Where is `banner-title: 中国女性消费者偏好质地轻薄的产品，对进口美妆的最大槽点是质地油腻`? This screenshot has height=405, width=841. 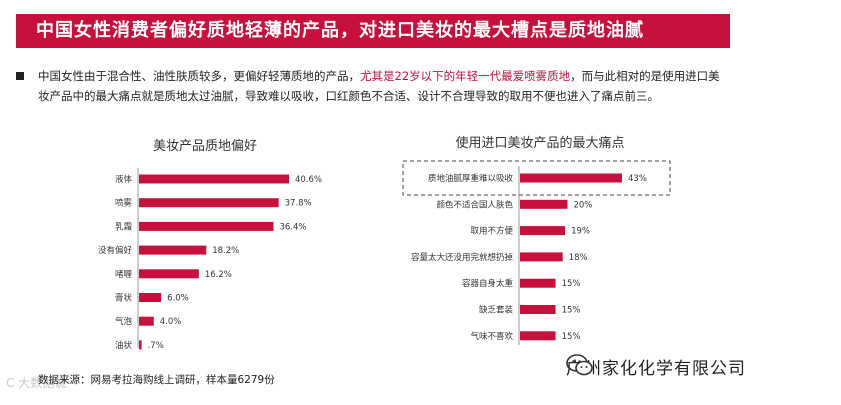
banner-title: 中国女性消费者偏好质地轻薄的产品，对进口美妆的最大槽点是质地油腻 is located at coordinates (340, 30).